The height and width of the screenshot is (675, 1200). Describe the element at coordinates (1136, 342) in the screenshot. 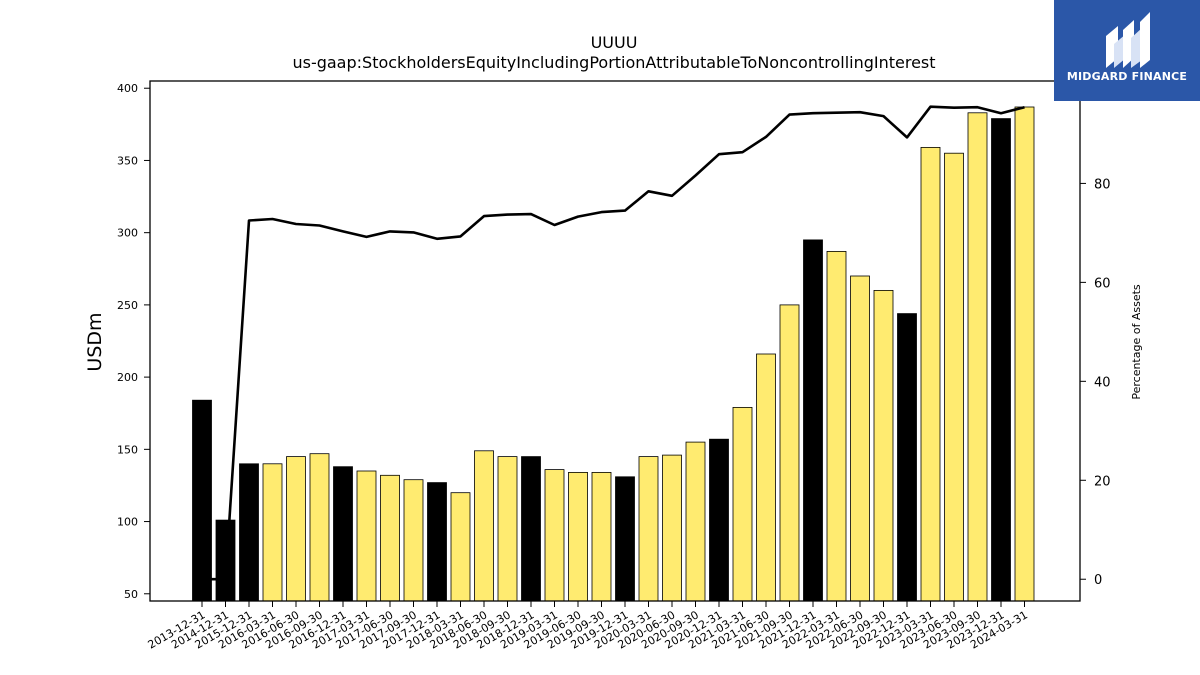

I see `y2-axis-label: Percentage of Assets` at that location.